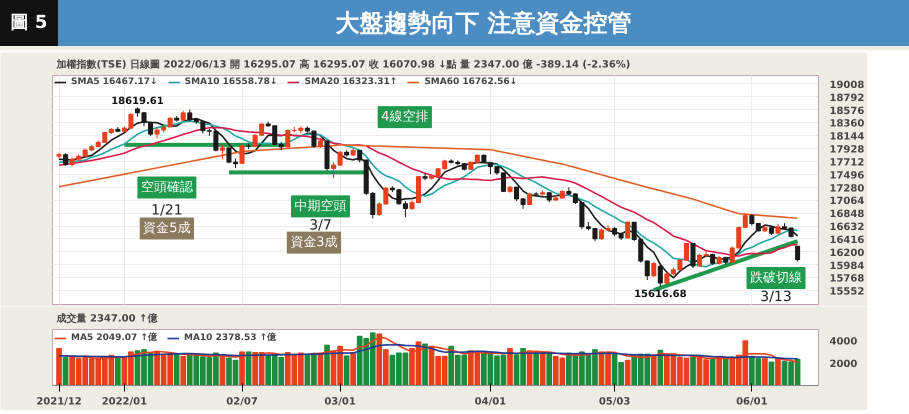 Image resolution: width=909 pixels, height=414 pixels. Describe the element at coordinates (847, 98) in the screenshot. I see `y-tick-label: 18792` at that location.